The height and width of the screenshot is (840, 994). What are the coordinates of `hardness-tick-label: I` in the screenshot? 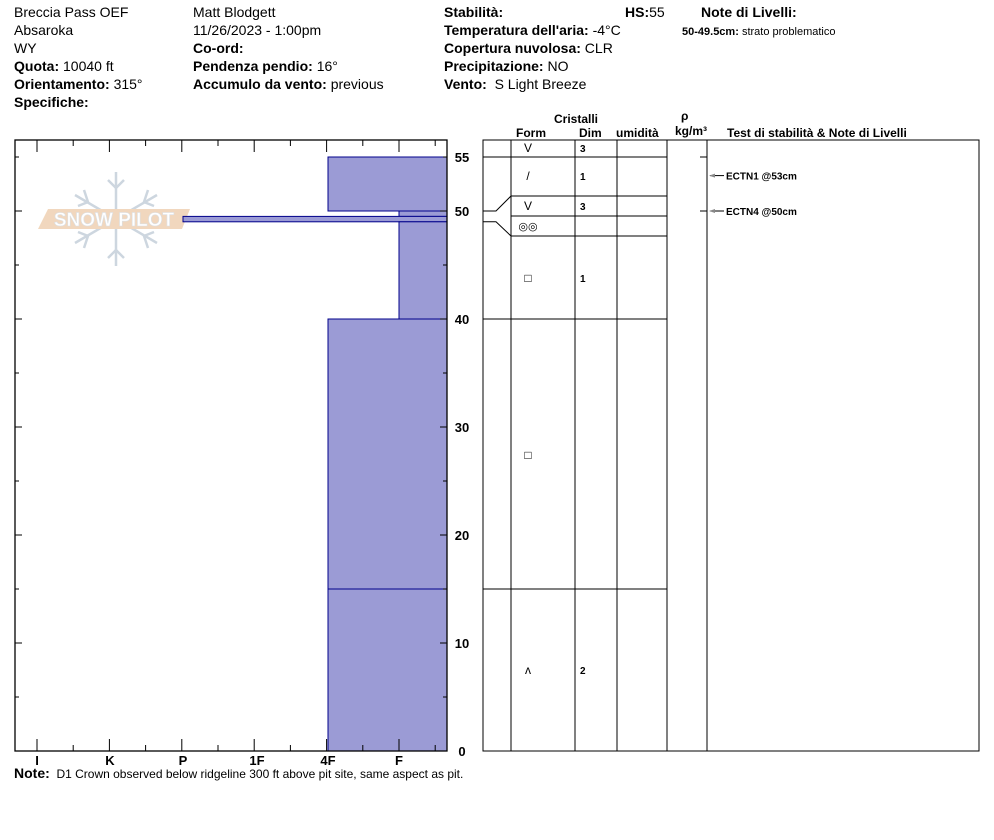 It's located at (37, 760).